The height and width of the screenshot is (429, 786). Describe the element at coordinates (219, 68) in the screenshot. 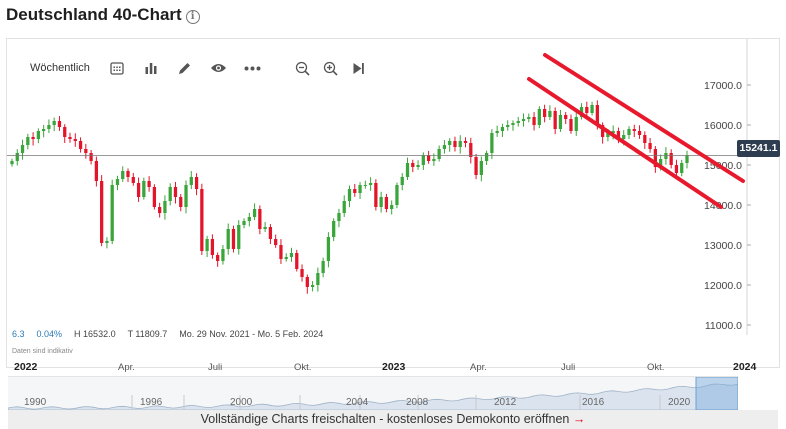

I see `eye-icon` at that location.